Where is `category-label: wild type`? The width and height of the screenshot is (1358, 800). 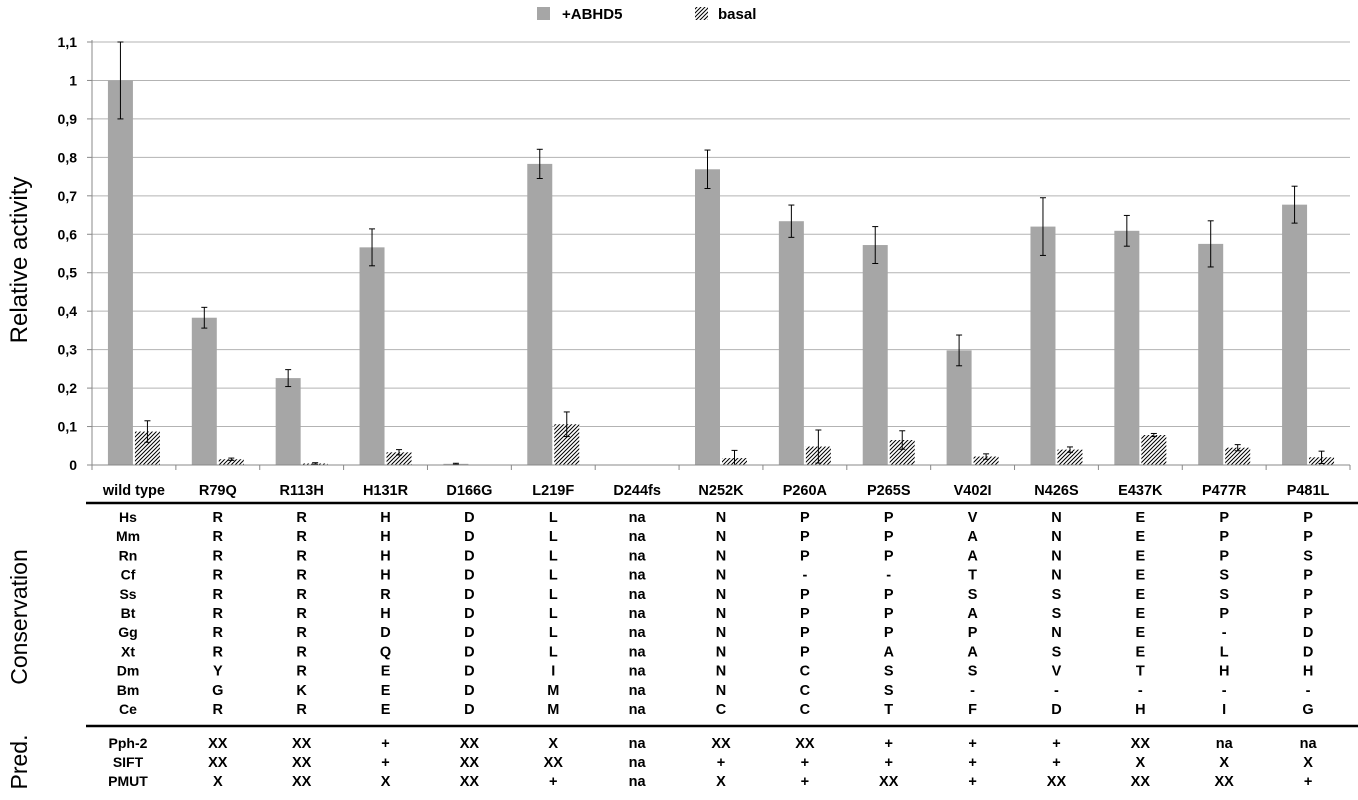
category-label: wild type is located at coordinates (133, 491).